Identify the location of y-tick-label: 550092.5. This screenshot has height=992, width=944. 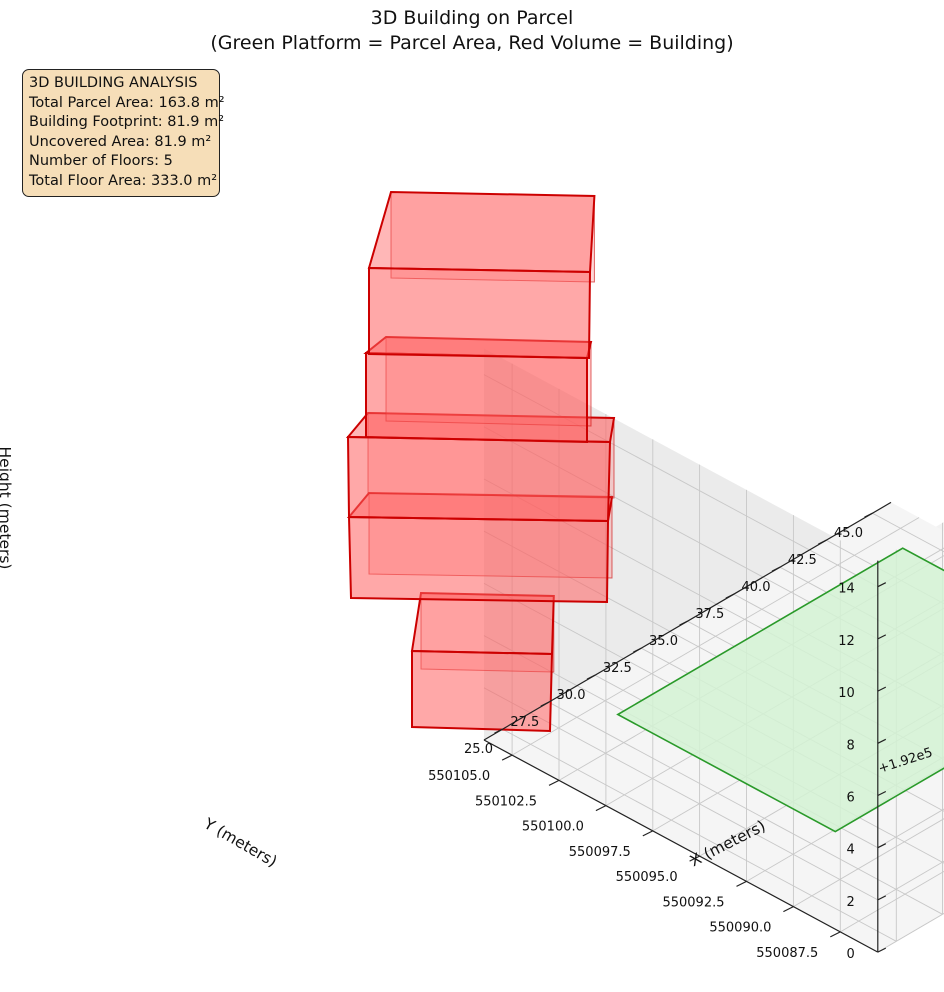
(693, 902).